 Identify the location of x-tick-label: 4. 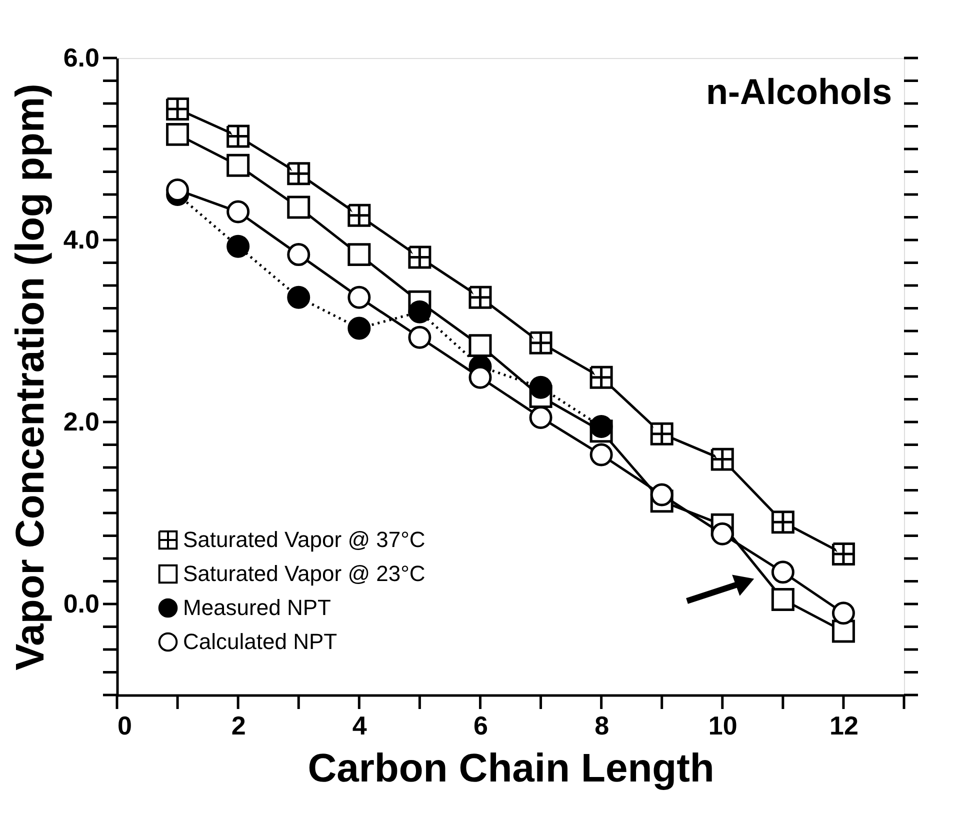
(360, 725).